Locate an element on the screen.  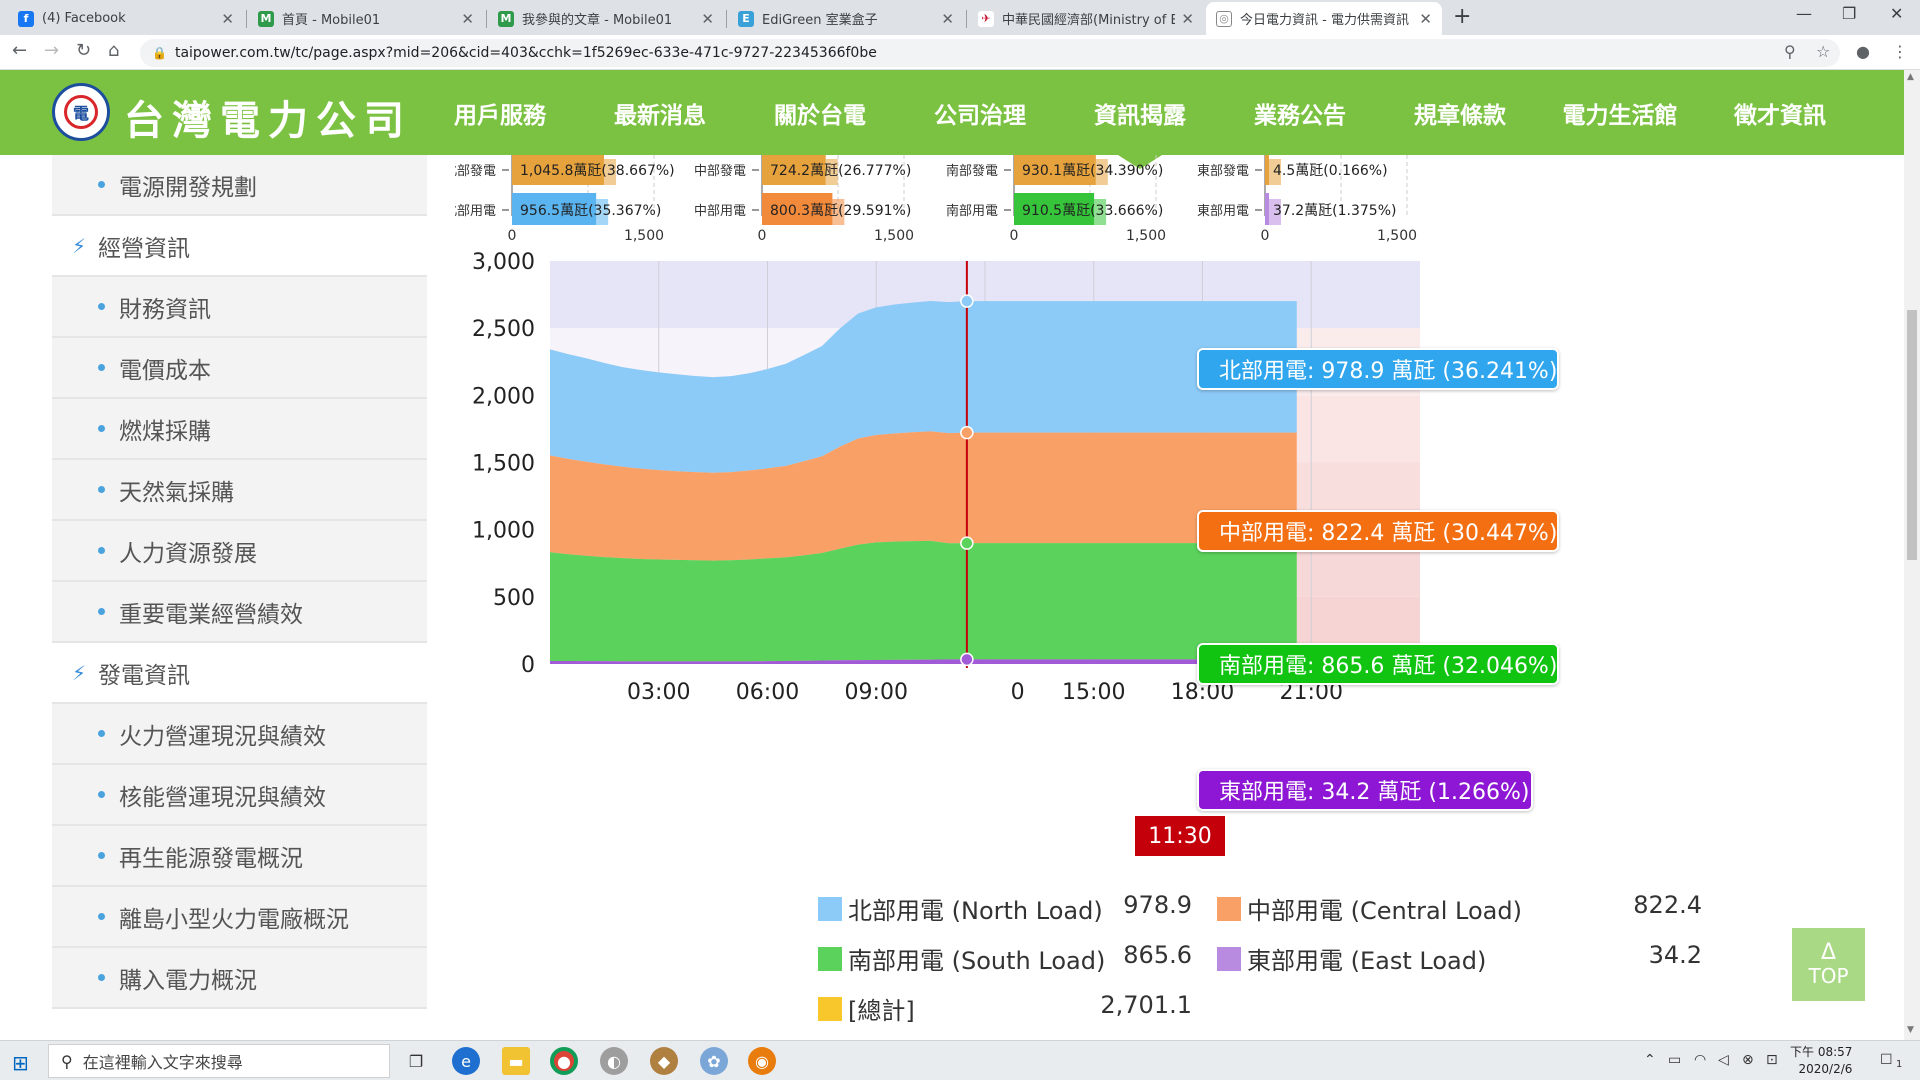
y-tick-label: 0 is located at coordinates (528, 665).